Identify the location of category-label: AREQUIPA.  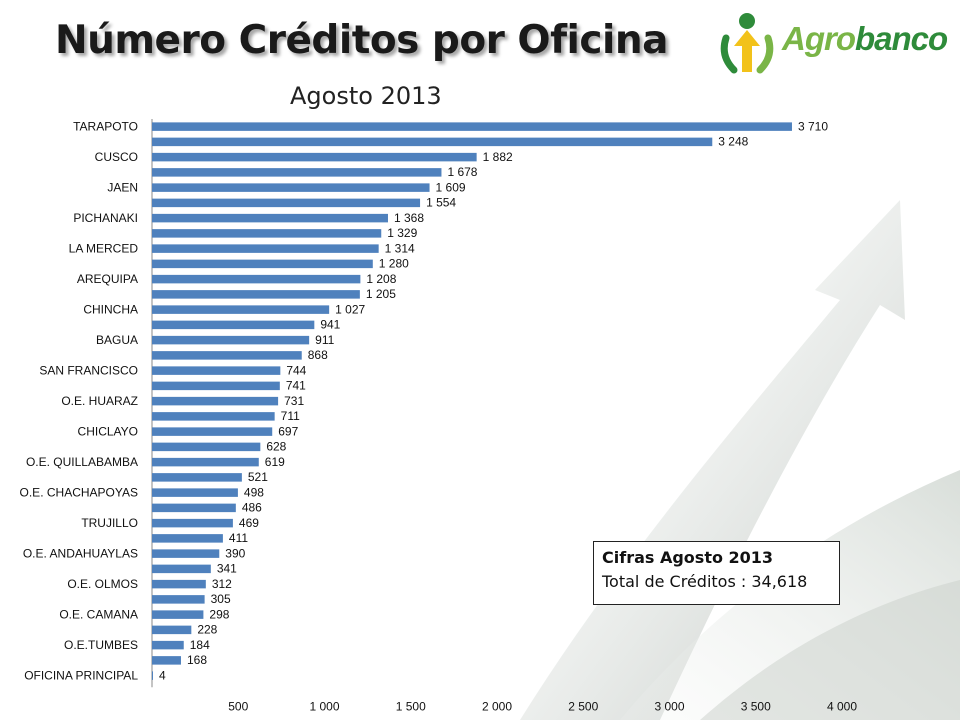
(107, 279).